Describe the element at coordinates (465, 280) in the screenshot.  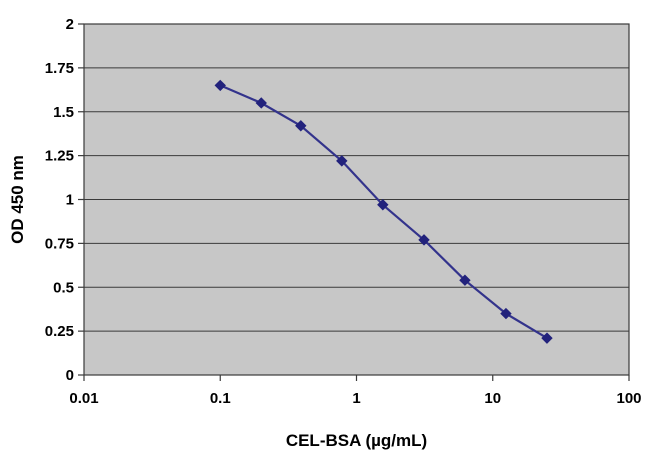
I see `data-point-marker-6.25` at that location.